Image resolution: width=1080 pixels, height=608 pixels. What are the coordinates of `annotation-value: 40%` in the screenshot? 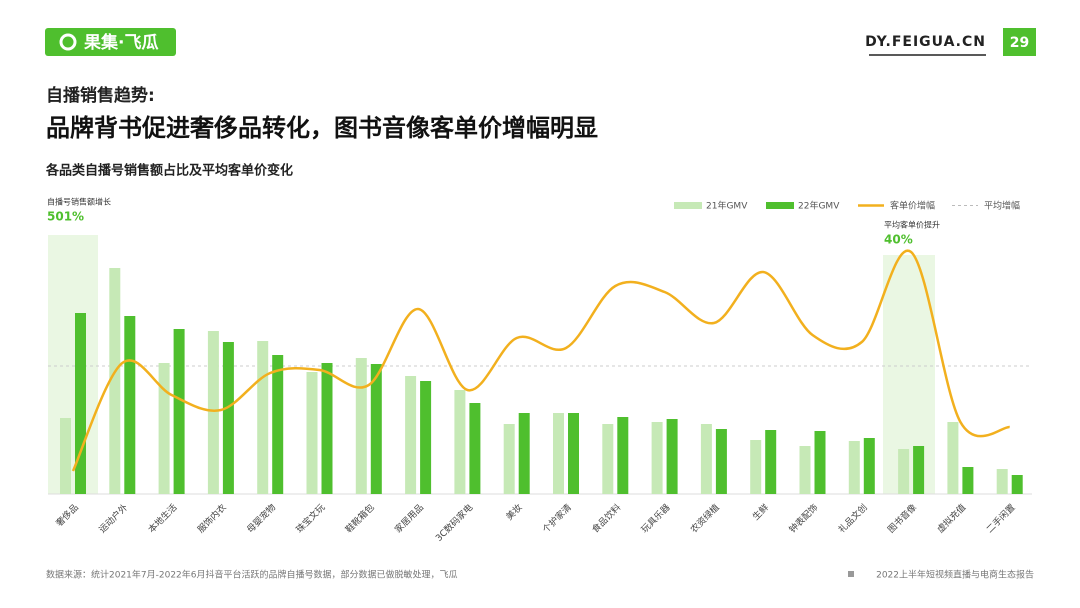 It's located at (898, 240).